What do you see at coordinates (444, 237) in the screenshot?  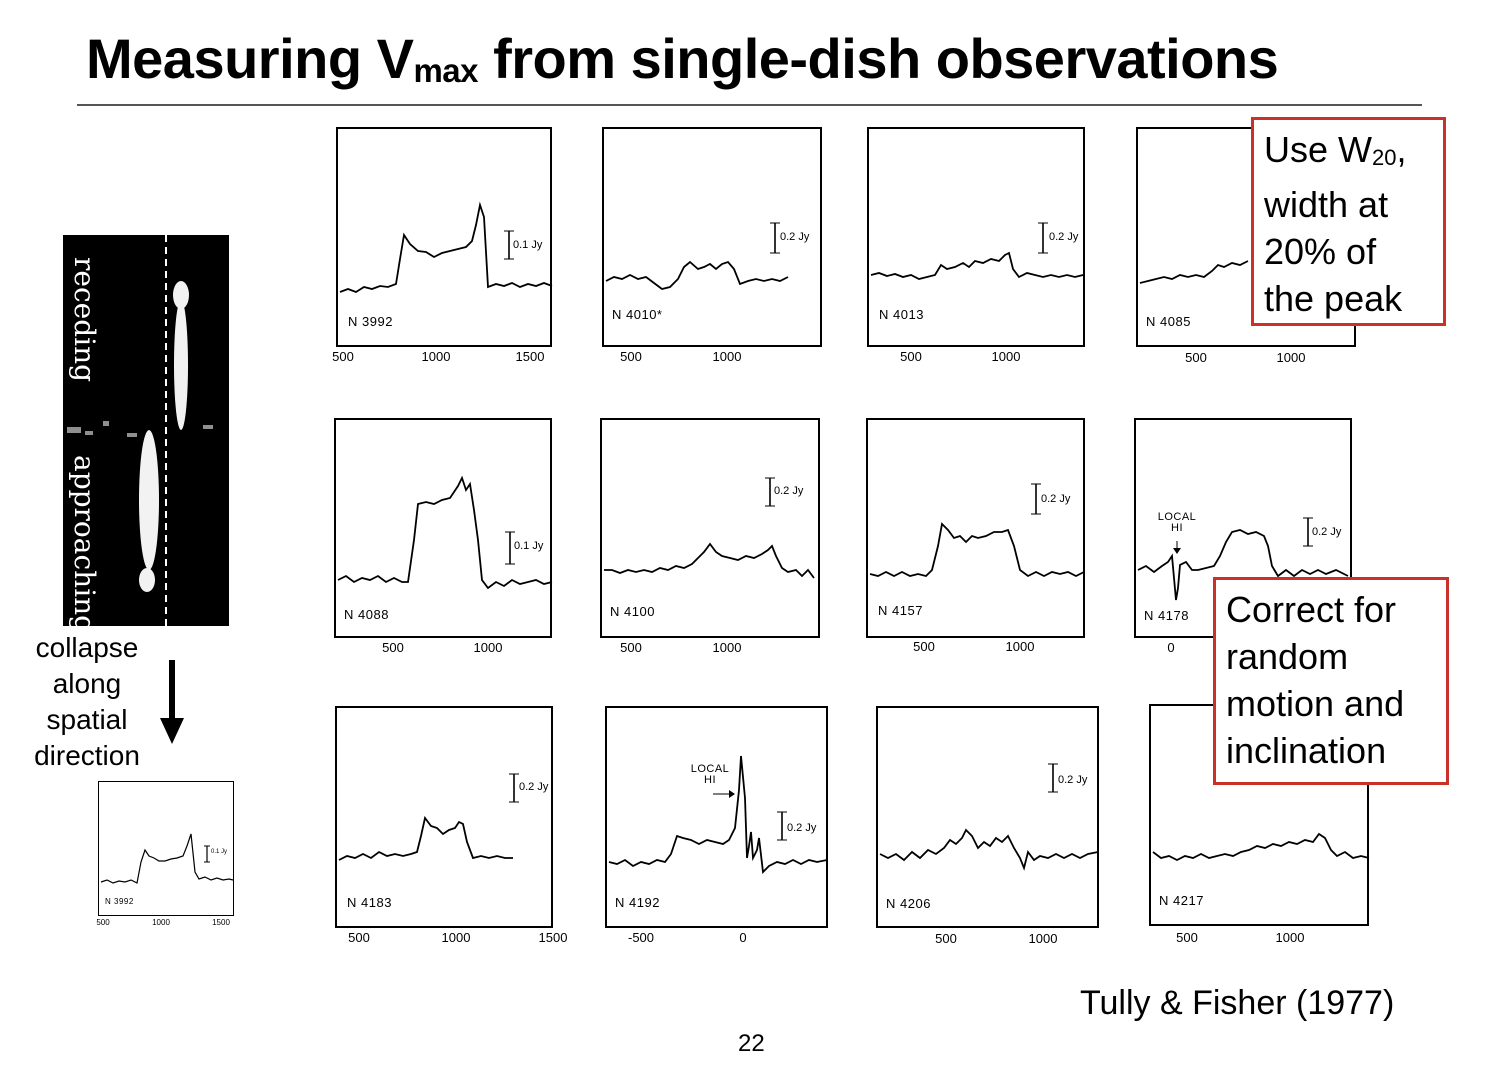 I see `panel-n3992: 0.1 Jy N 3992` at bounding box center [444, 237].